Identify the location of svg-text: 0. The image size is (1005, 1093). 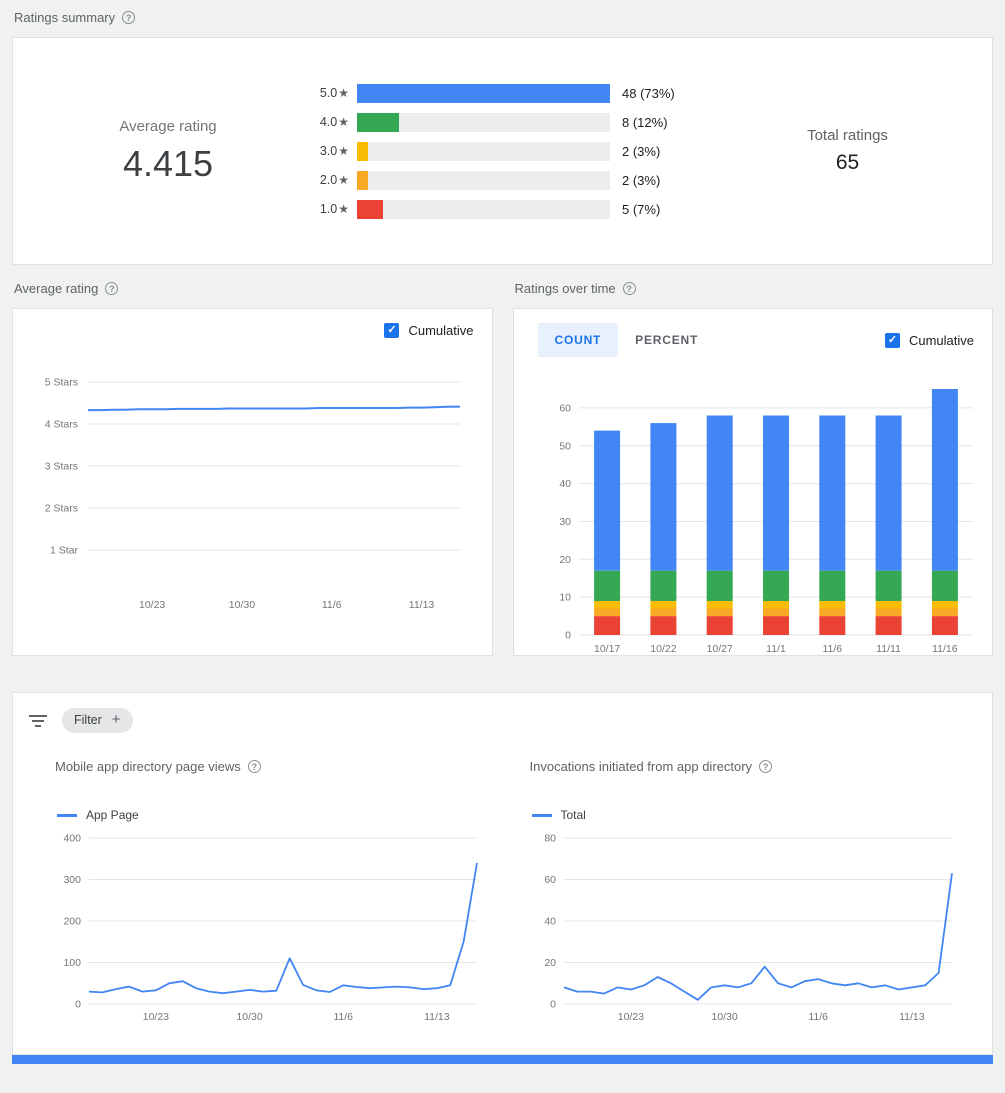
(568, 636).